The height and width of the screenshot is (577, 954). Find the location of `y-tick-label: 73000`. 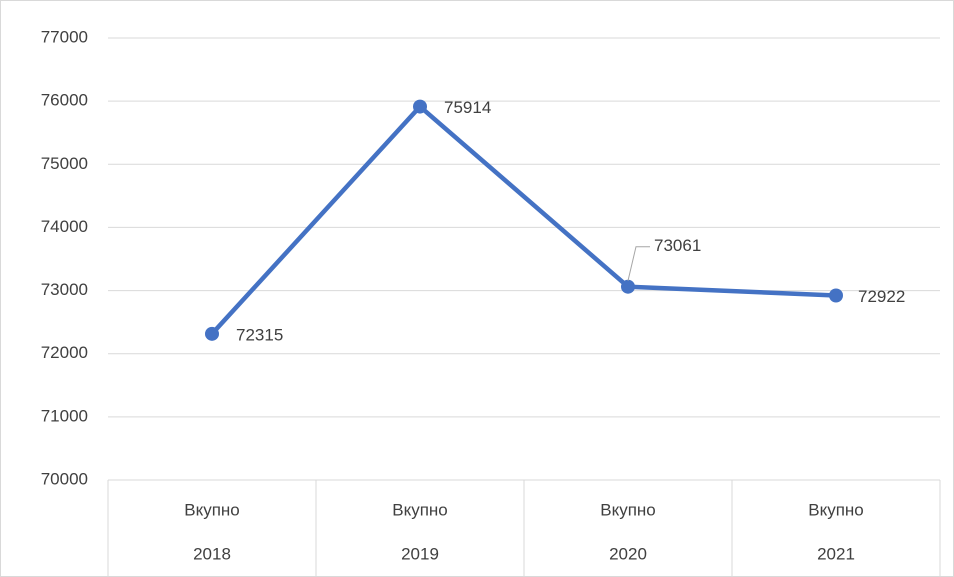

y-tick-label: 73000 is located at coordinates (64, 289).